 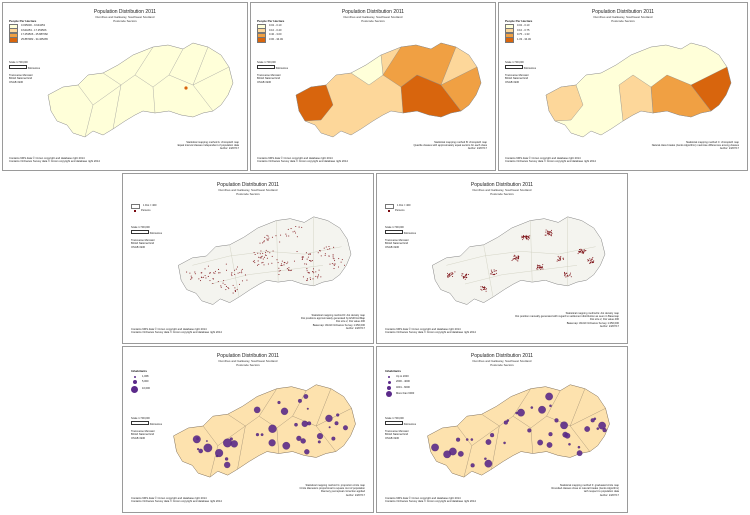 What do you see at coordinates (272, 67) in the screenshot?
I see `scale-bar: Kilometres` at bounding box center [272, 67].